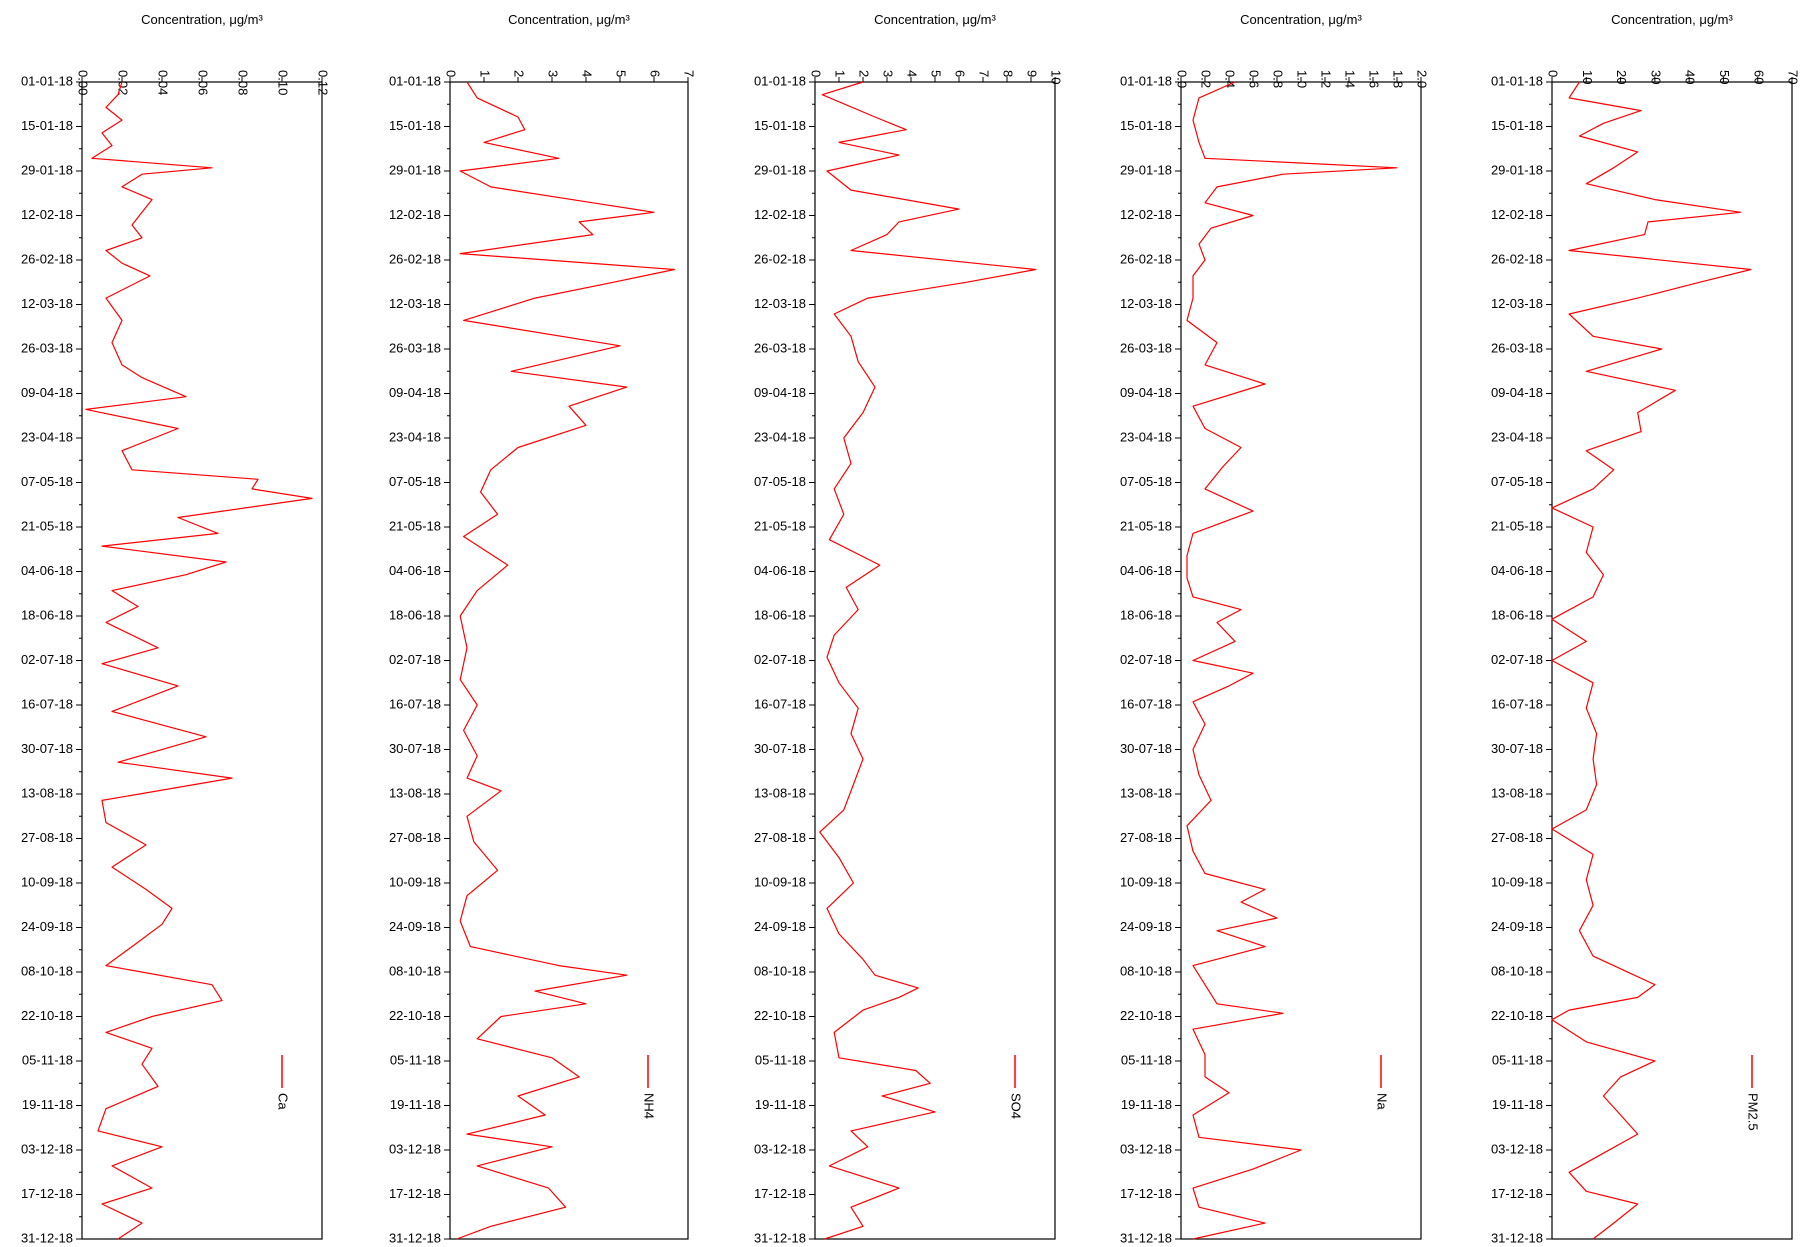 This screenshot has width=1807, height=1247. Describe the element at coordinates (780, 614) in the screenshot. I see `y-tick-label-2-12: 18-06-18` at that location.